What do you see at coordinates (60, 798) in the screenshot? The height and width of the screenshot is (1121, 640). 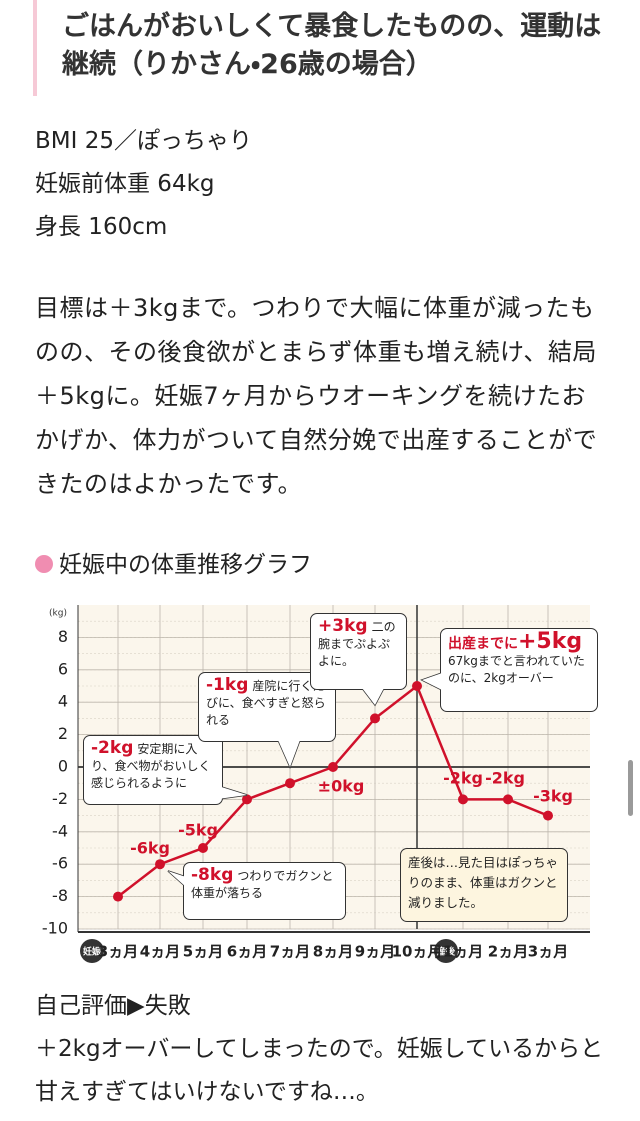 I see `y-tick-label: -2` at bounding box center [60, 798].